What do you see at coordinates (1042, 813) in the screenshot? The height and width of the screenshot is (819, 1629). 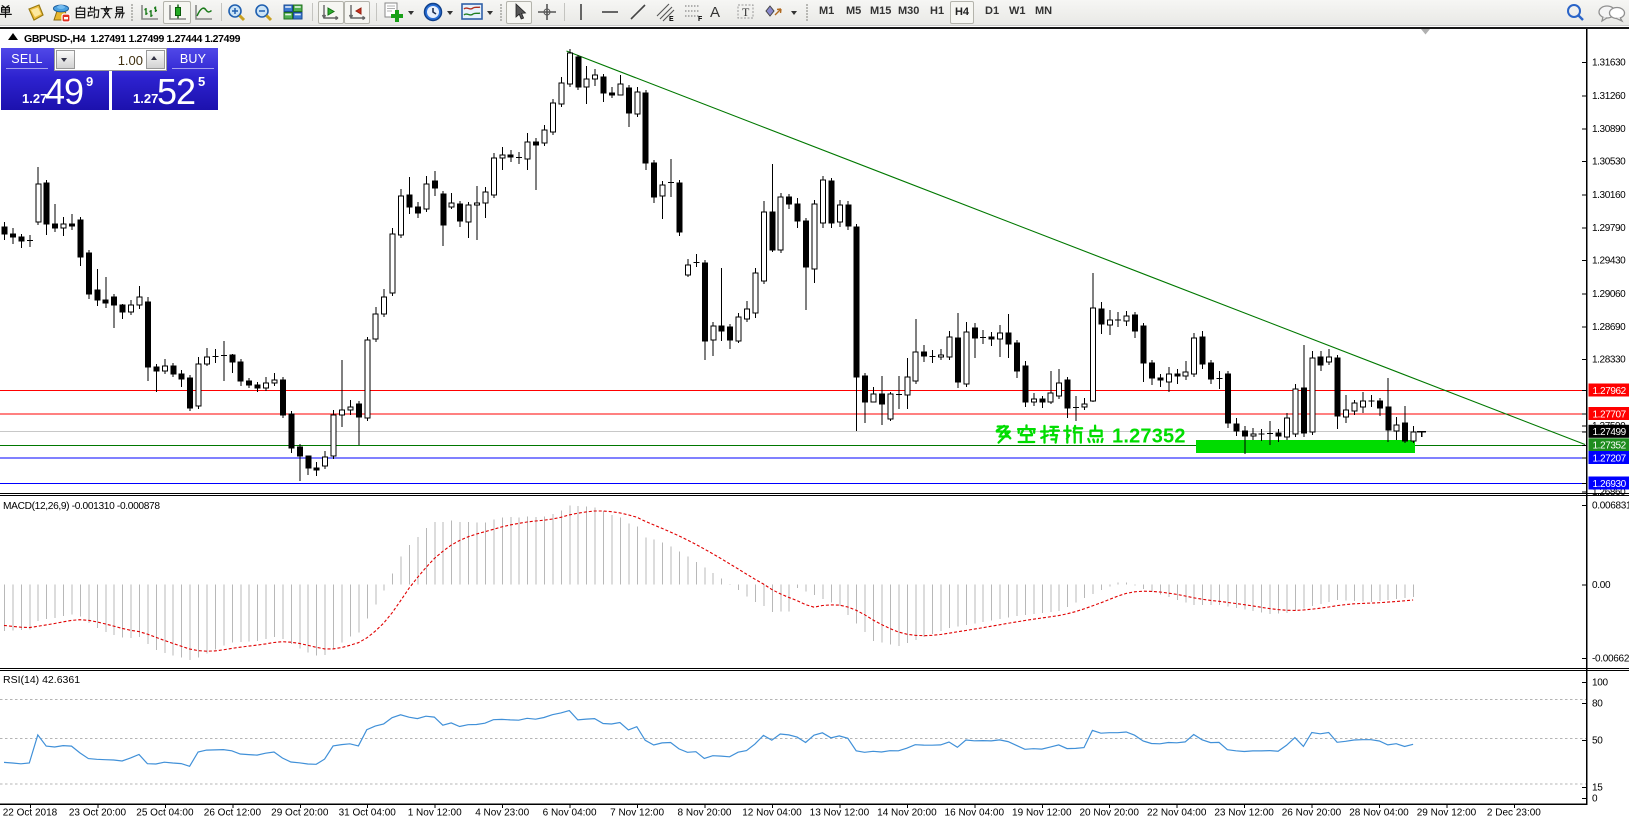 I see `svg-text: 19 Nov 12:00` at bounding box center [1042, 813].